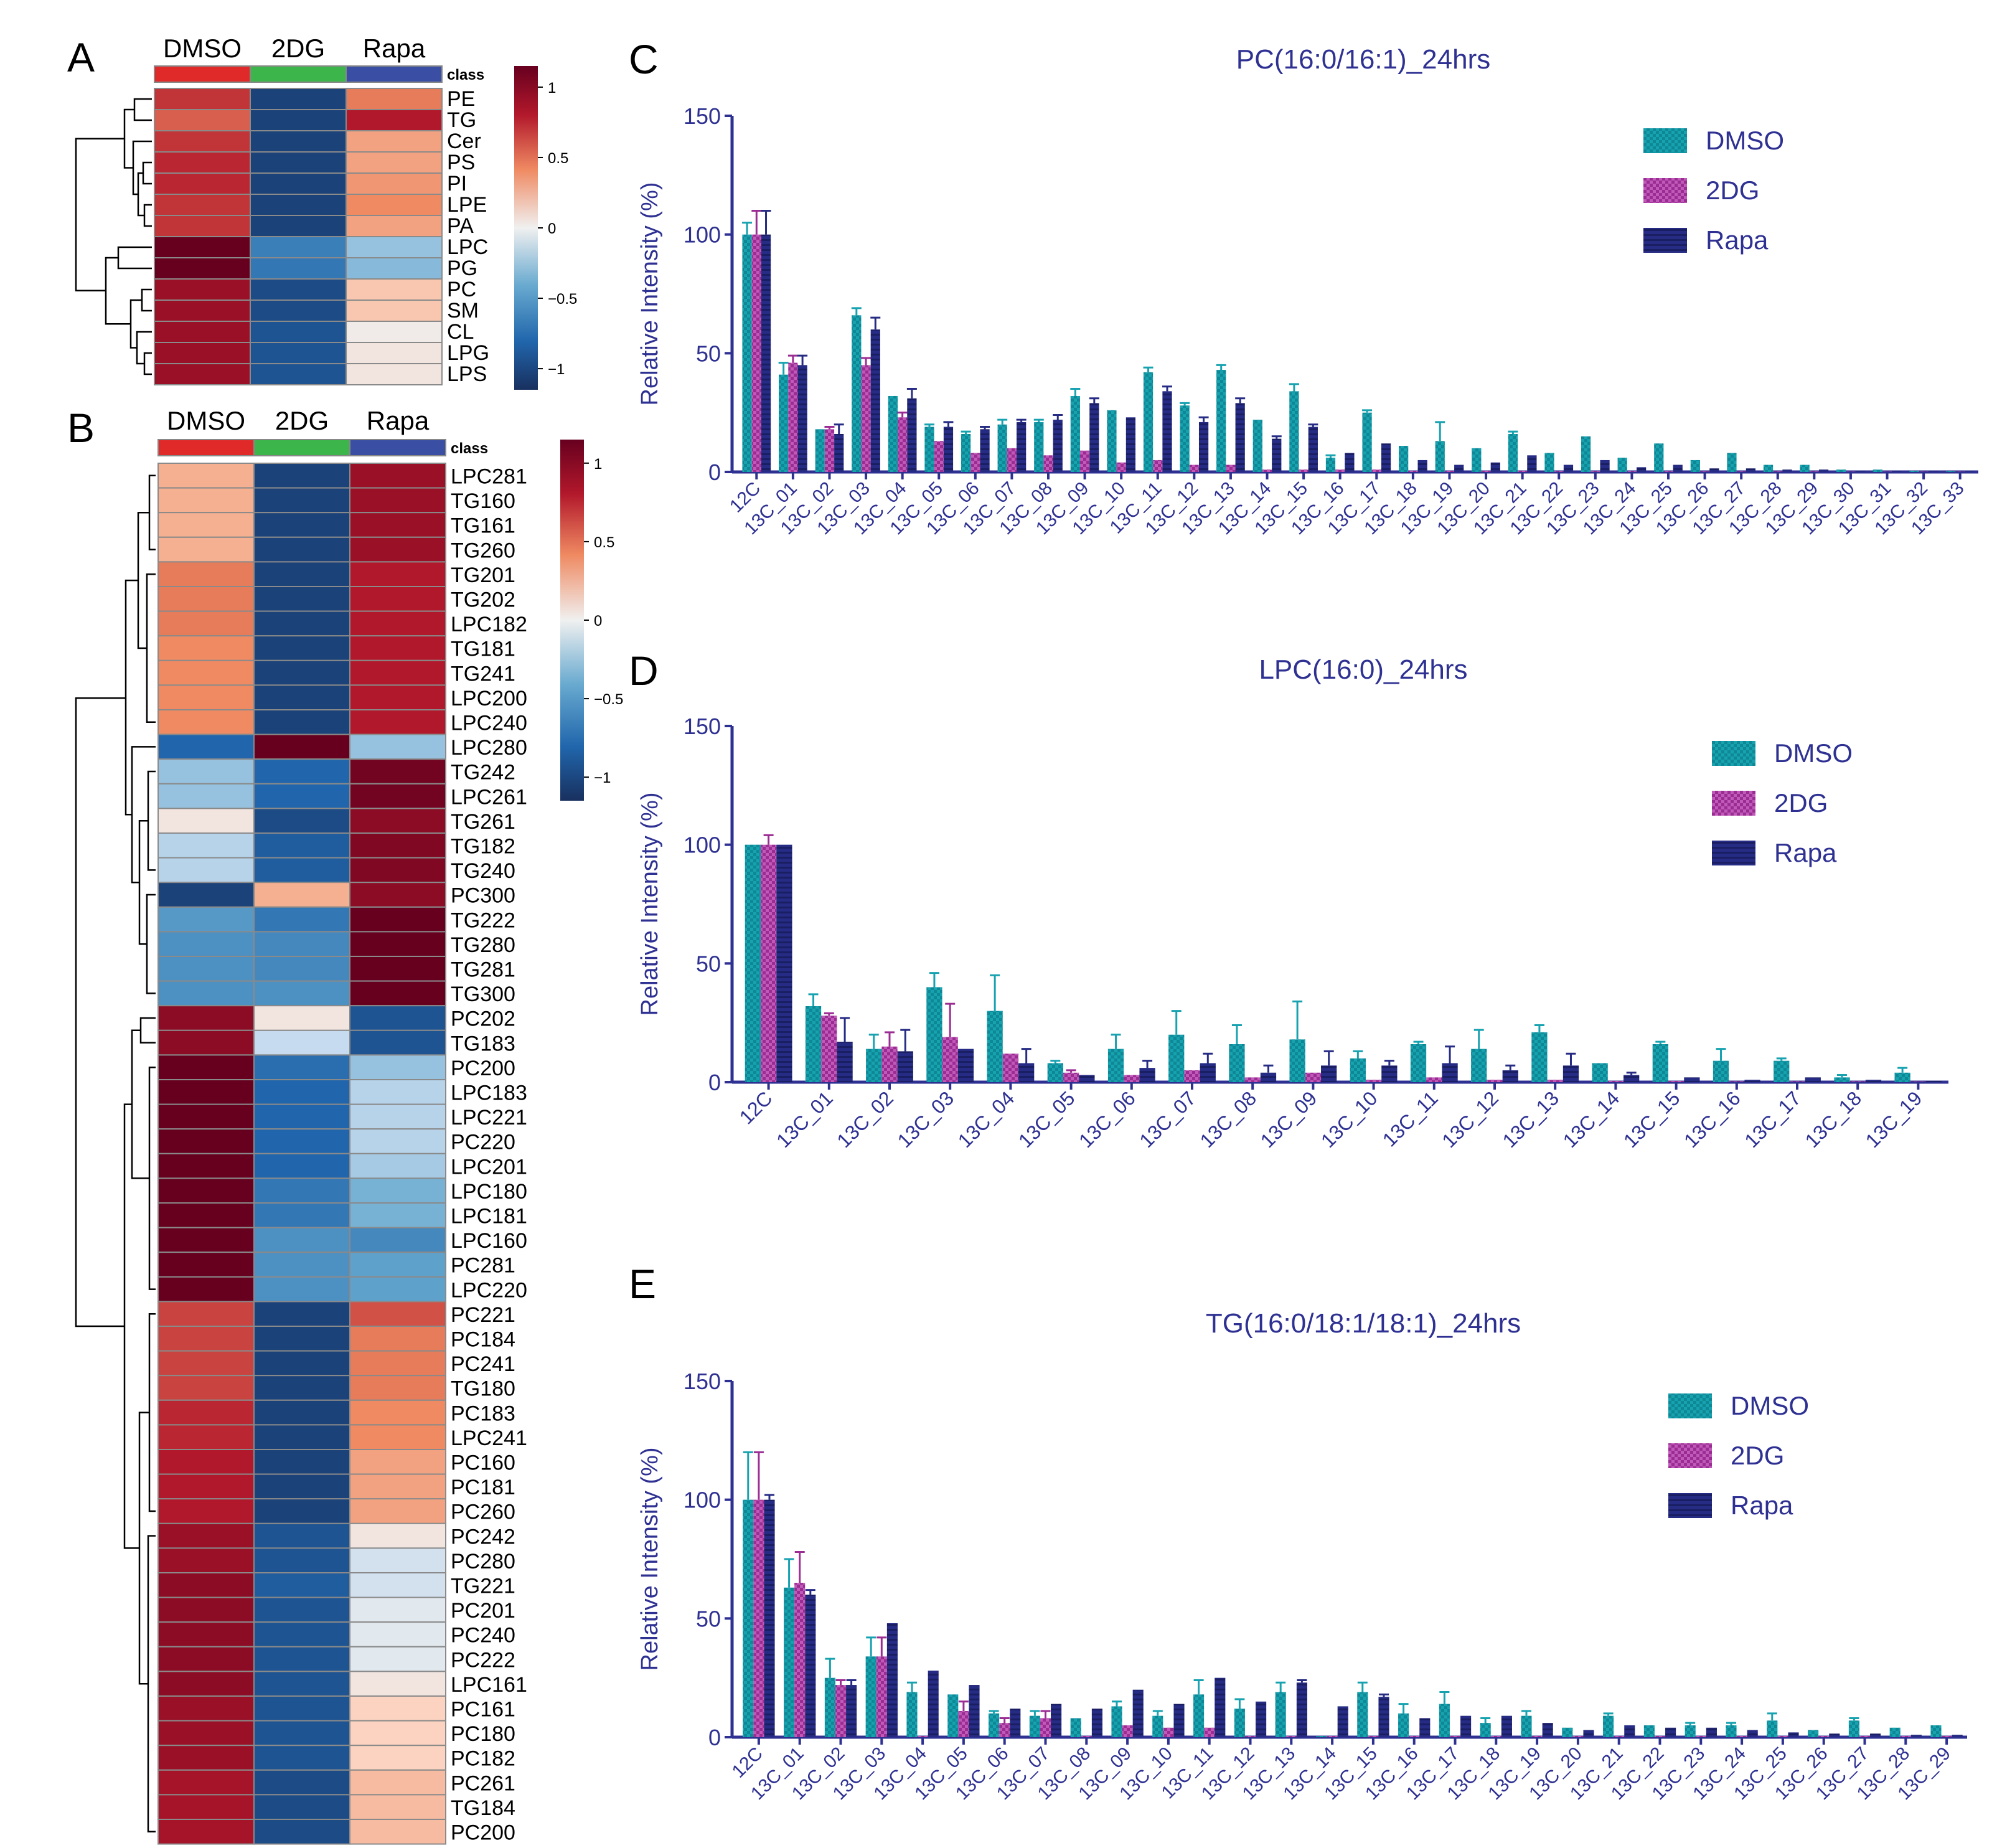 The image size is (1997, 1848). Describe the element at coordinates (81, 428) in the screenshot. I see `panel-letter-b: B` at that location.